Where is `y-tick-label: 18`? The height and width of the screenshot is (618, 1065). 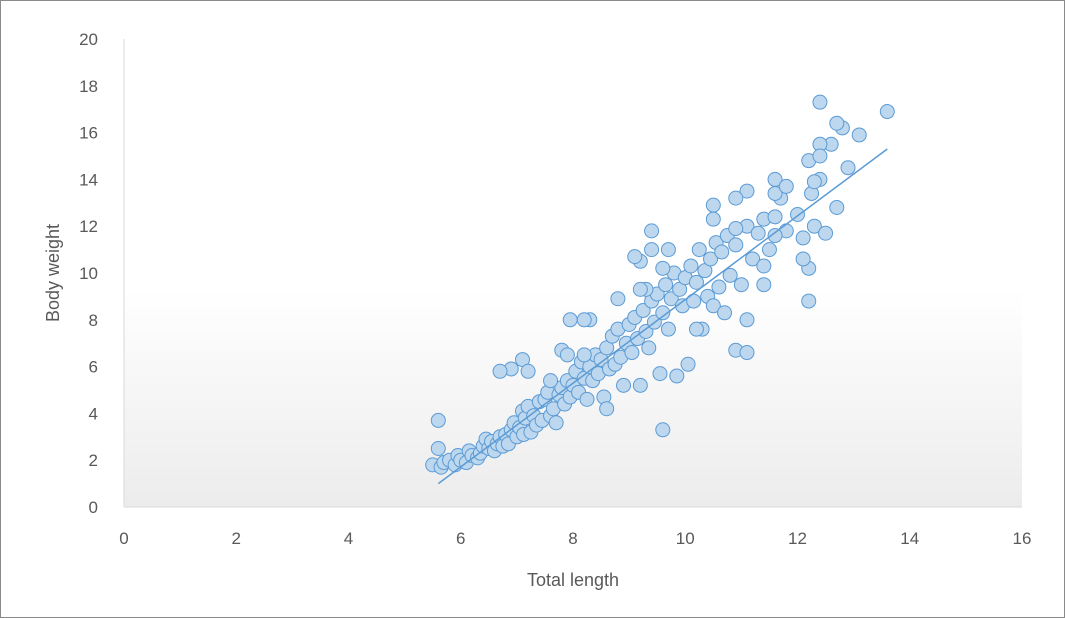
y-tick-label: 18 is located at coordinates (88, 86).